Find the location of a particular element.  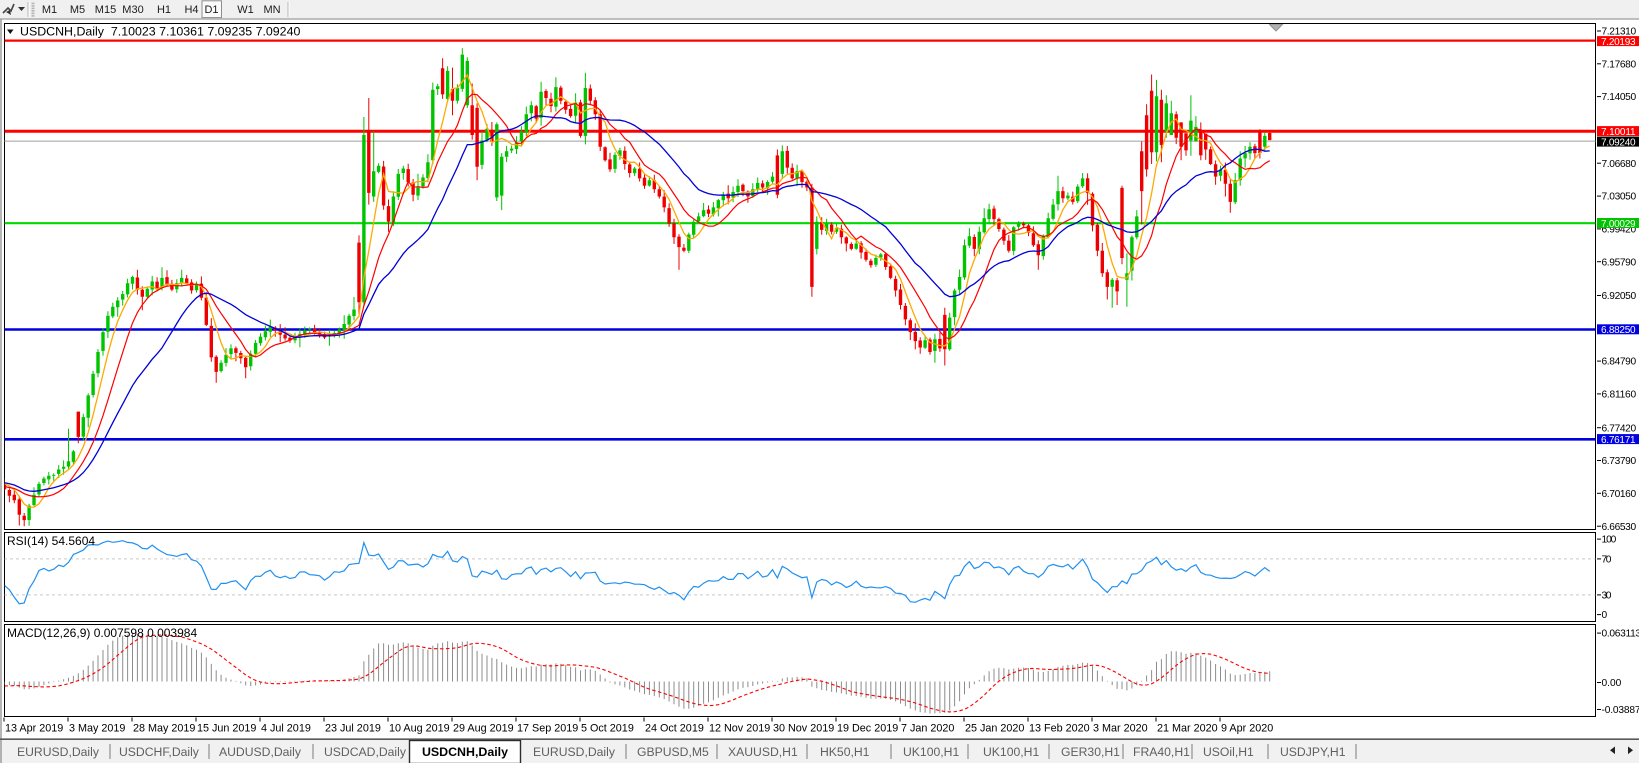

svg-text: USDJPY,H1 is located at coordinates (1313, 752).